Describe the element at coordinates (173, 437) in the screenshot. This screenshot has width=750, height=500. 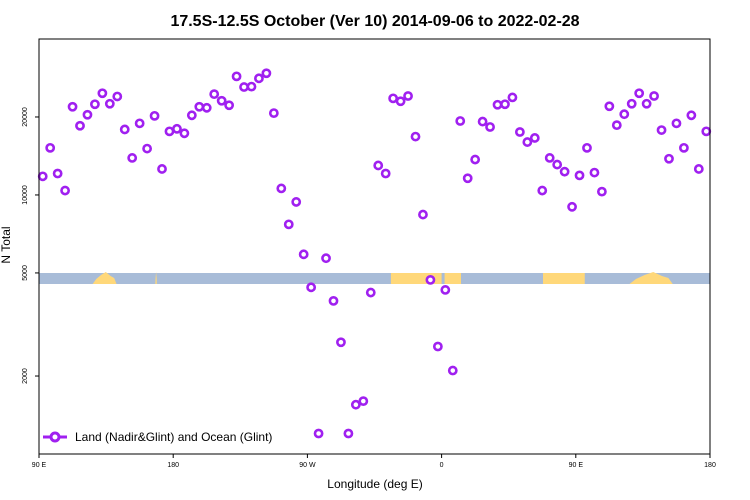
I see `legend-label: Land (Nadir&Glint) and Ocean (Glint)` at that location.